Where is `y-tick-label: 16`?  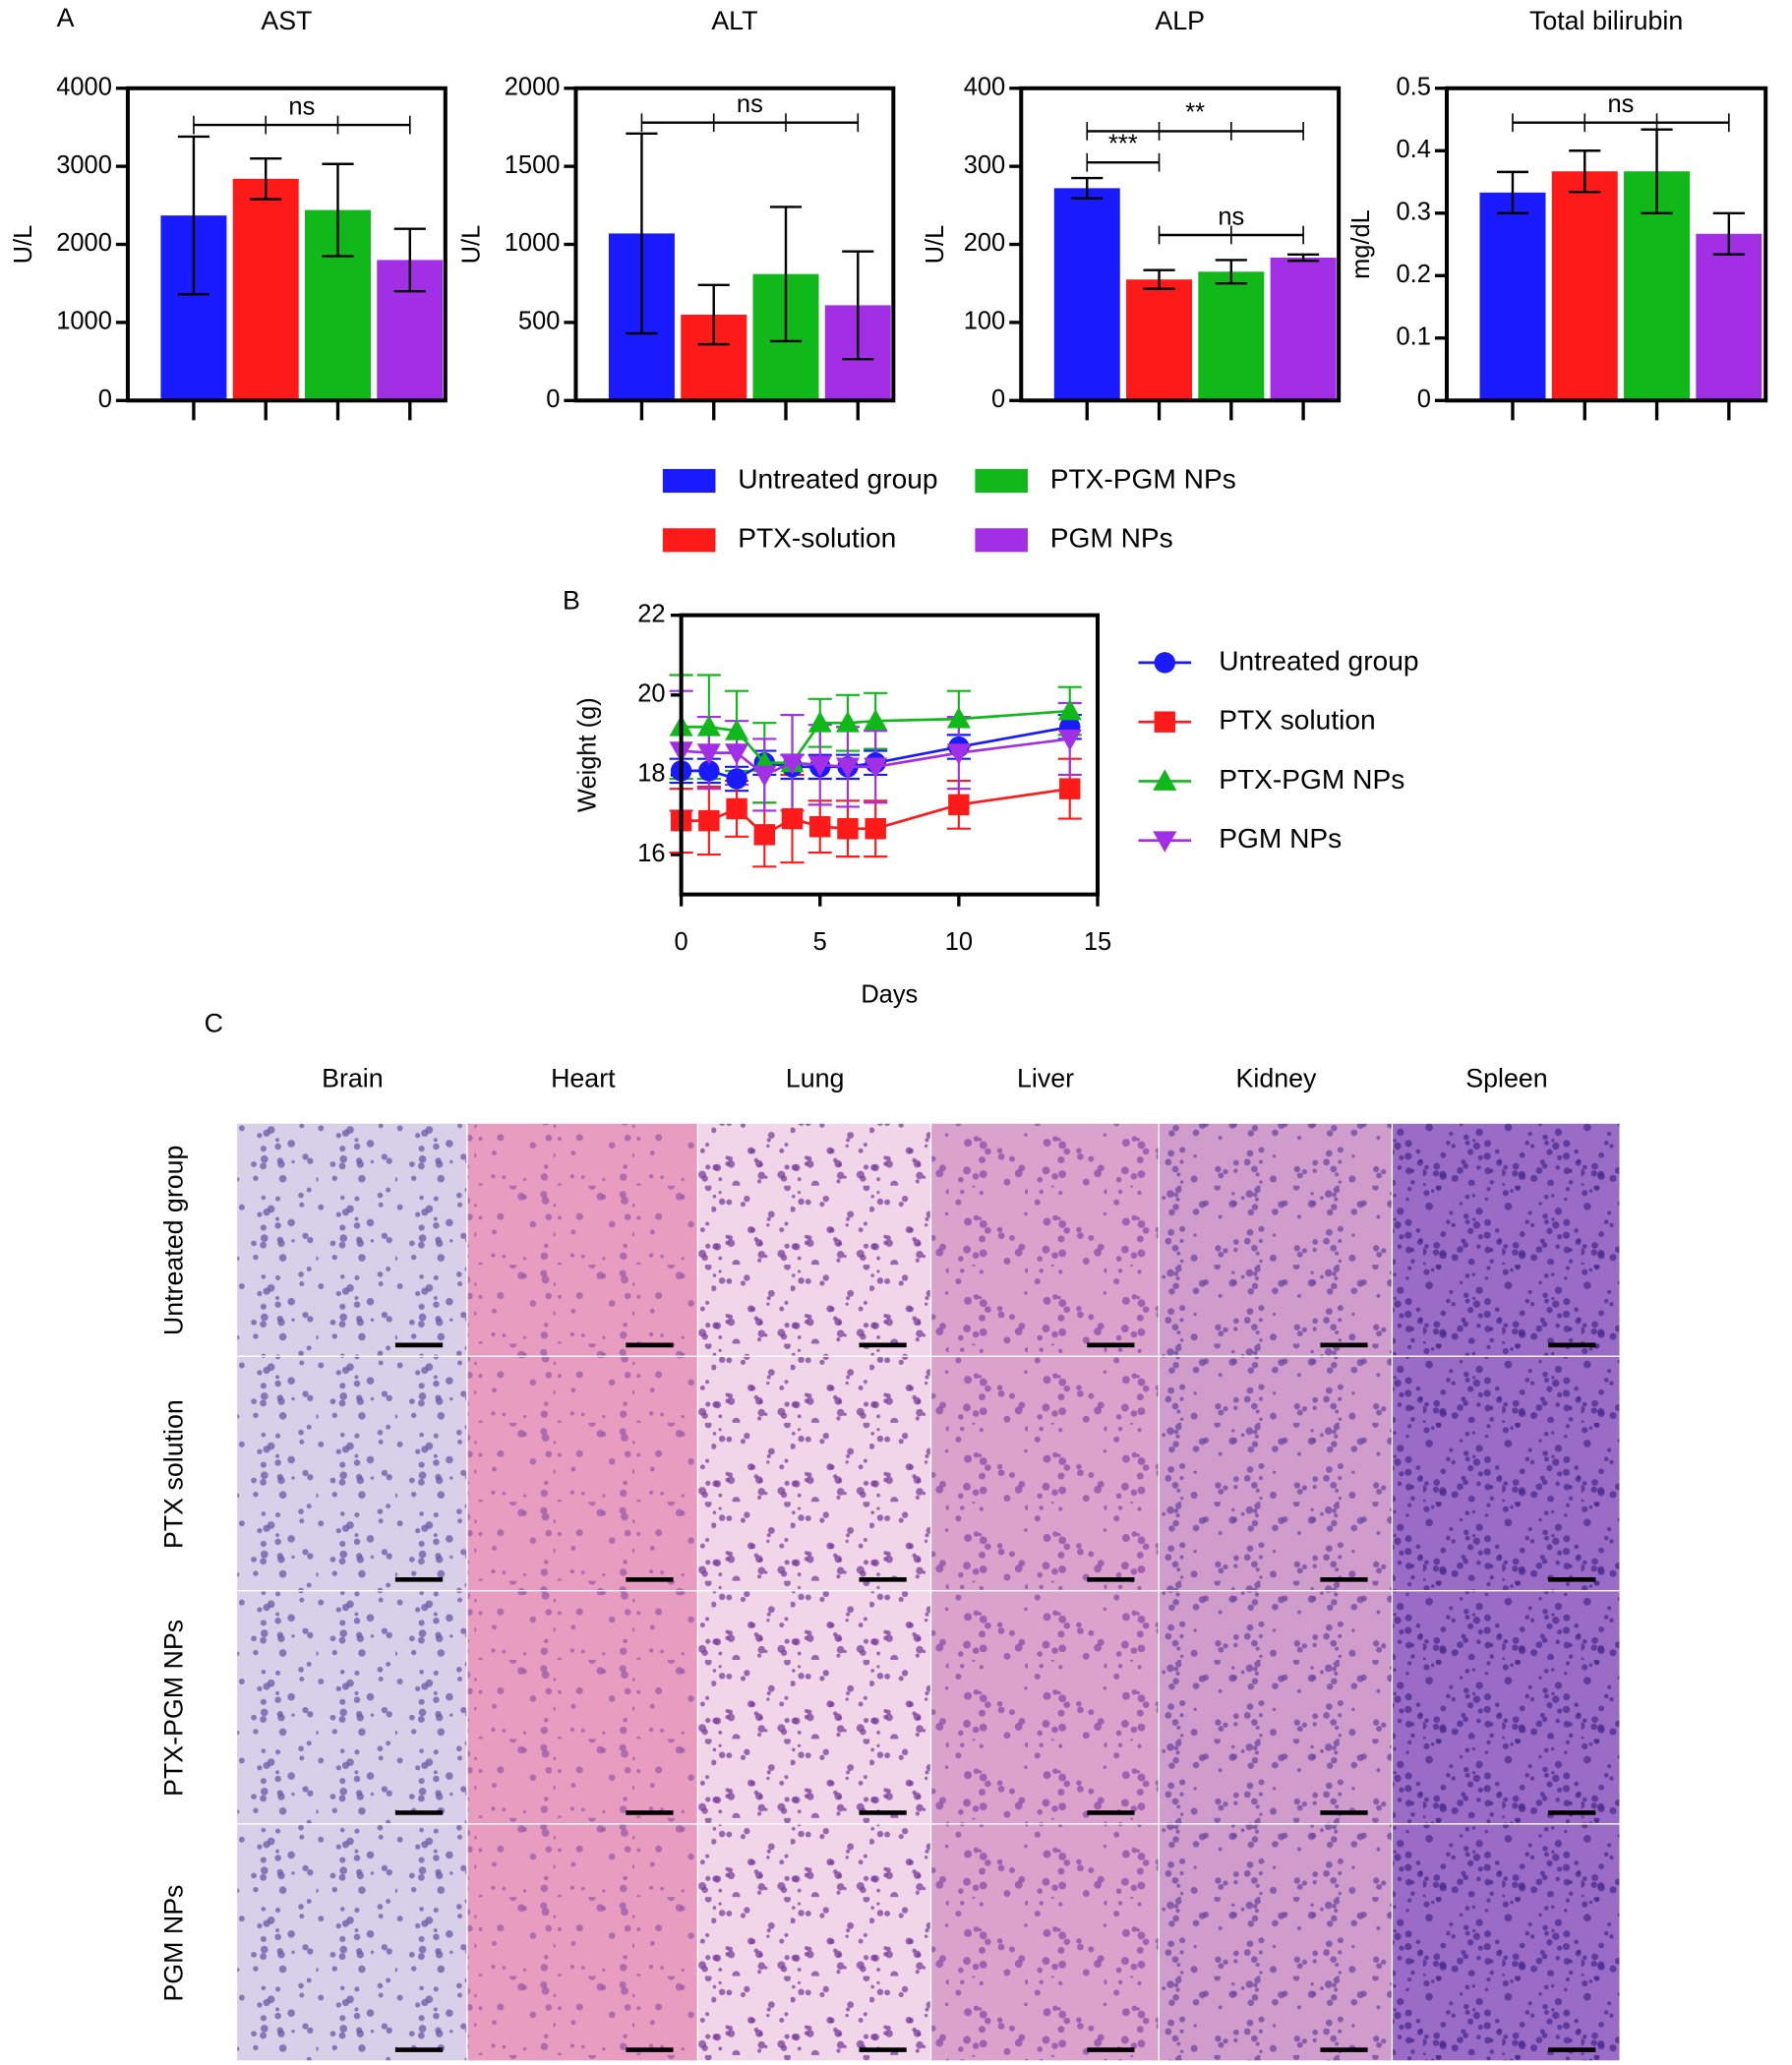
y-tick-label: 16 is located at coordinates (651, 853).